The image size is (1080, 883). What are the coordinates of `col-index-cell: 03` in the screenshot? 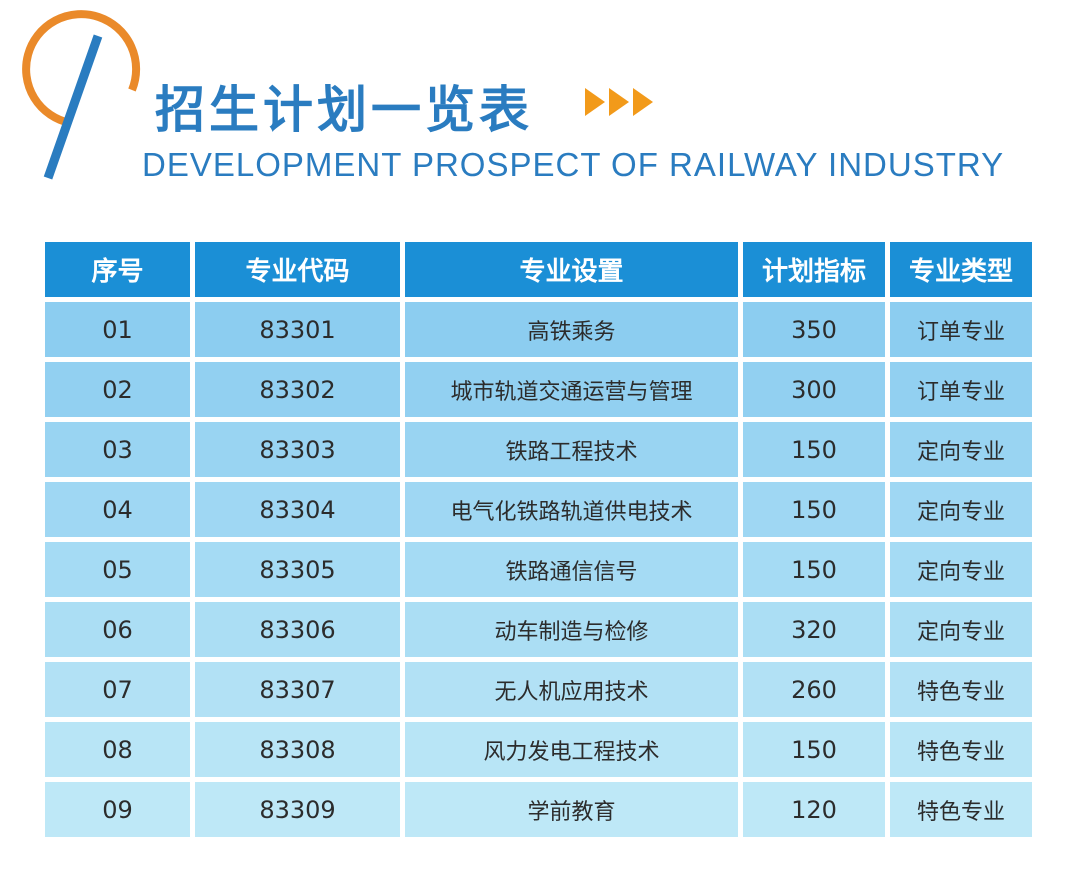 It's located at (117, 449).